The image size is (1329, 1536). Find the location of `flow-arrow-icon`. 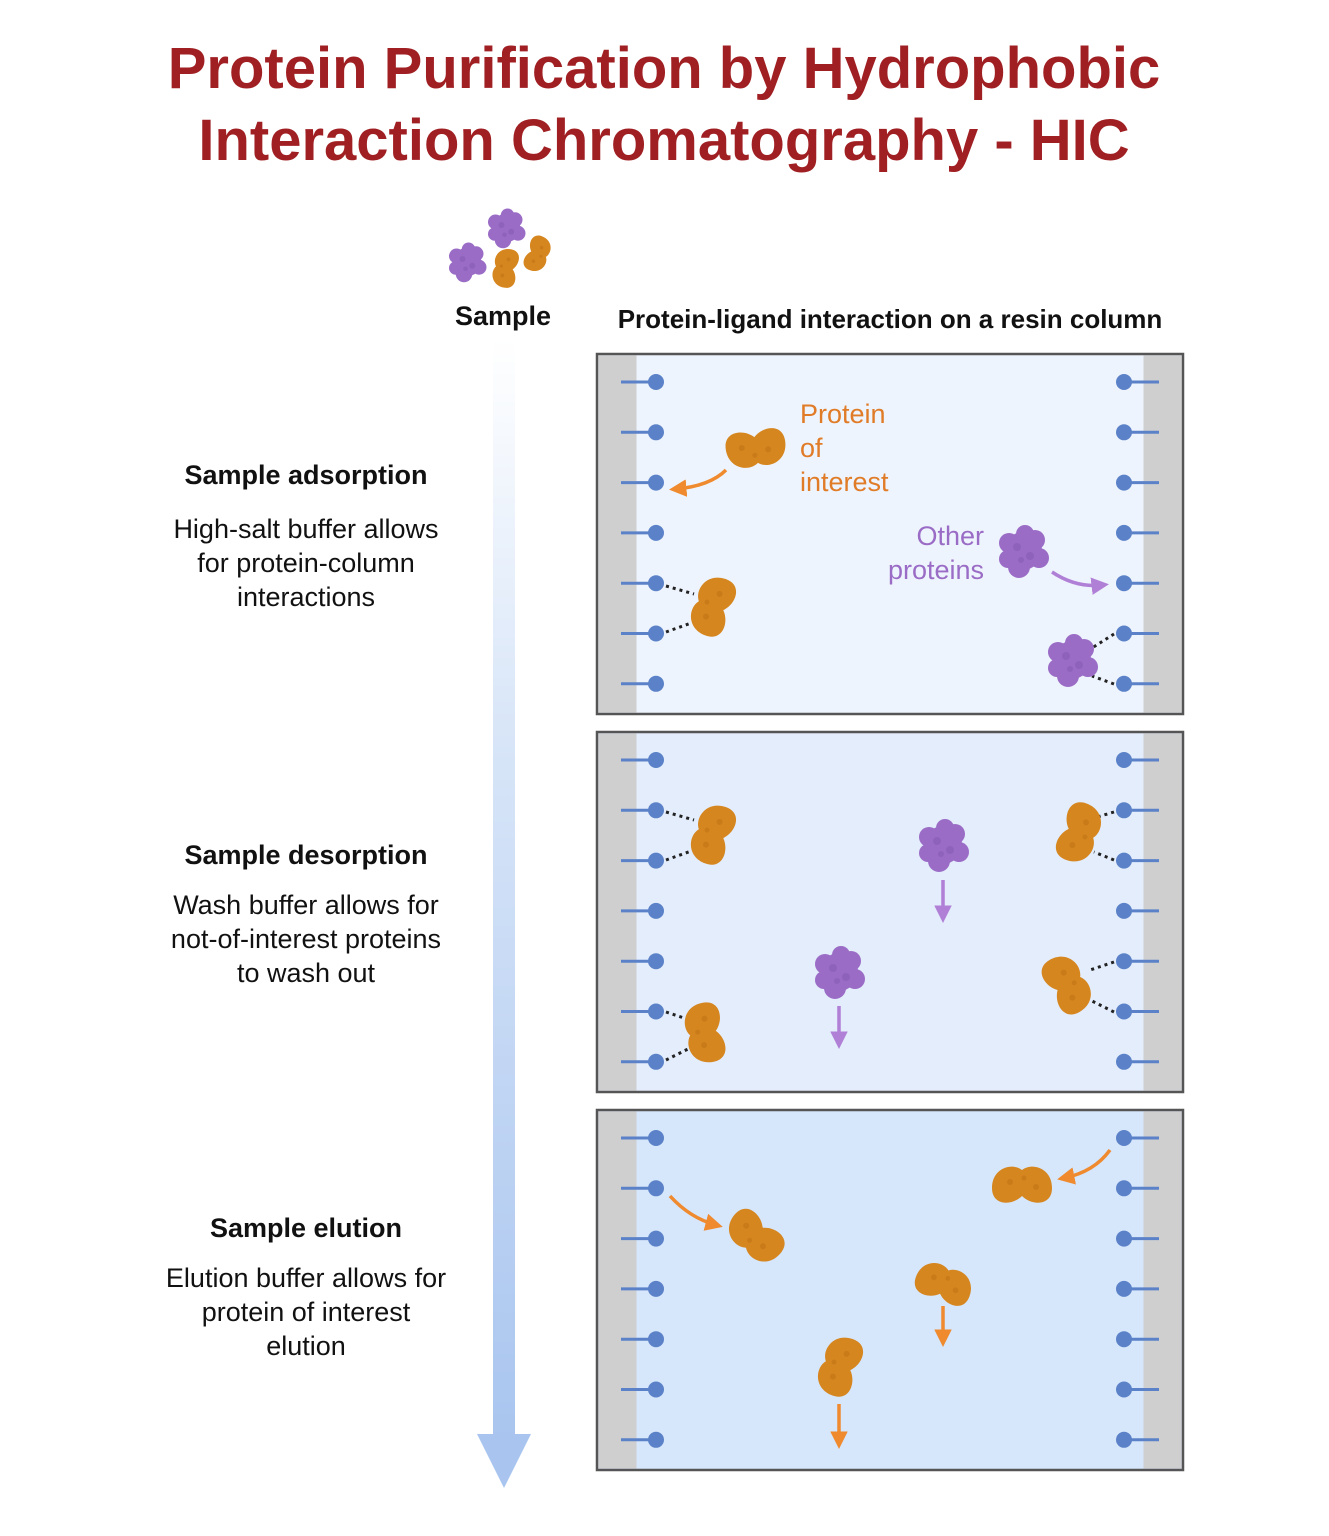

flow-arrow-icon is located at coordinates (504, 913).